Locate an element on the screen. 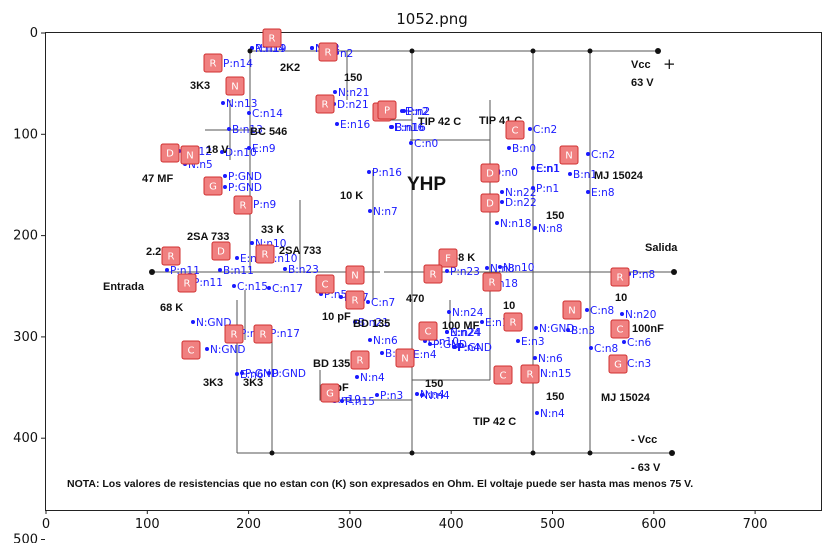 The image size is (831, 543). node-annotation: N:n8 is located at coordinates (502, 269).